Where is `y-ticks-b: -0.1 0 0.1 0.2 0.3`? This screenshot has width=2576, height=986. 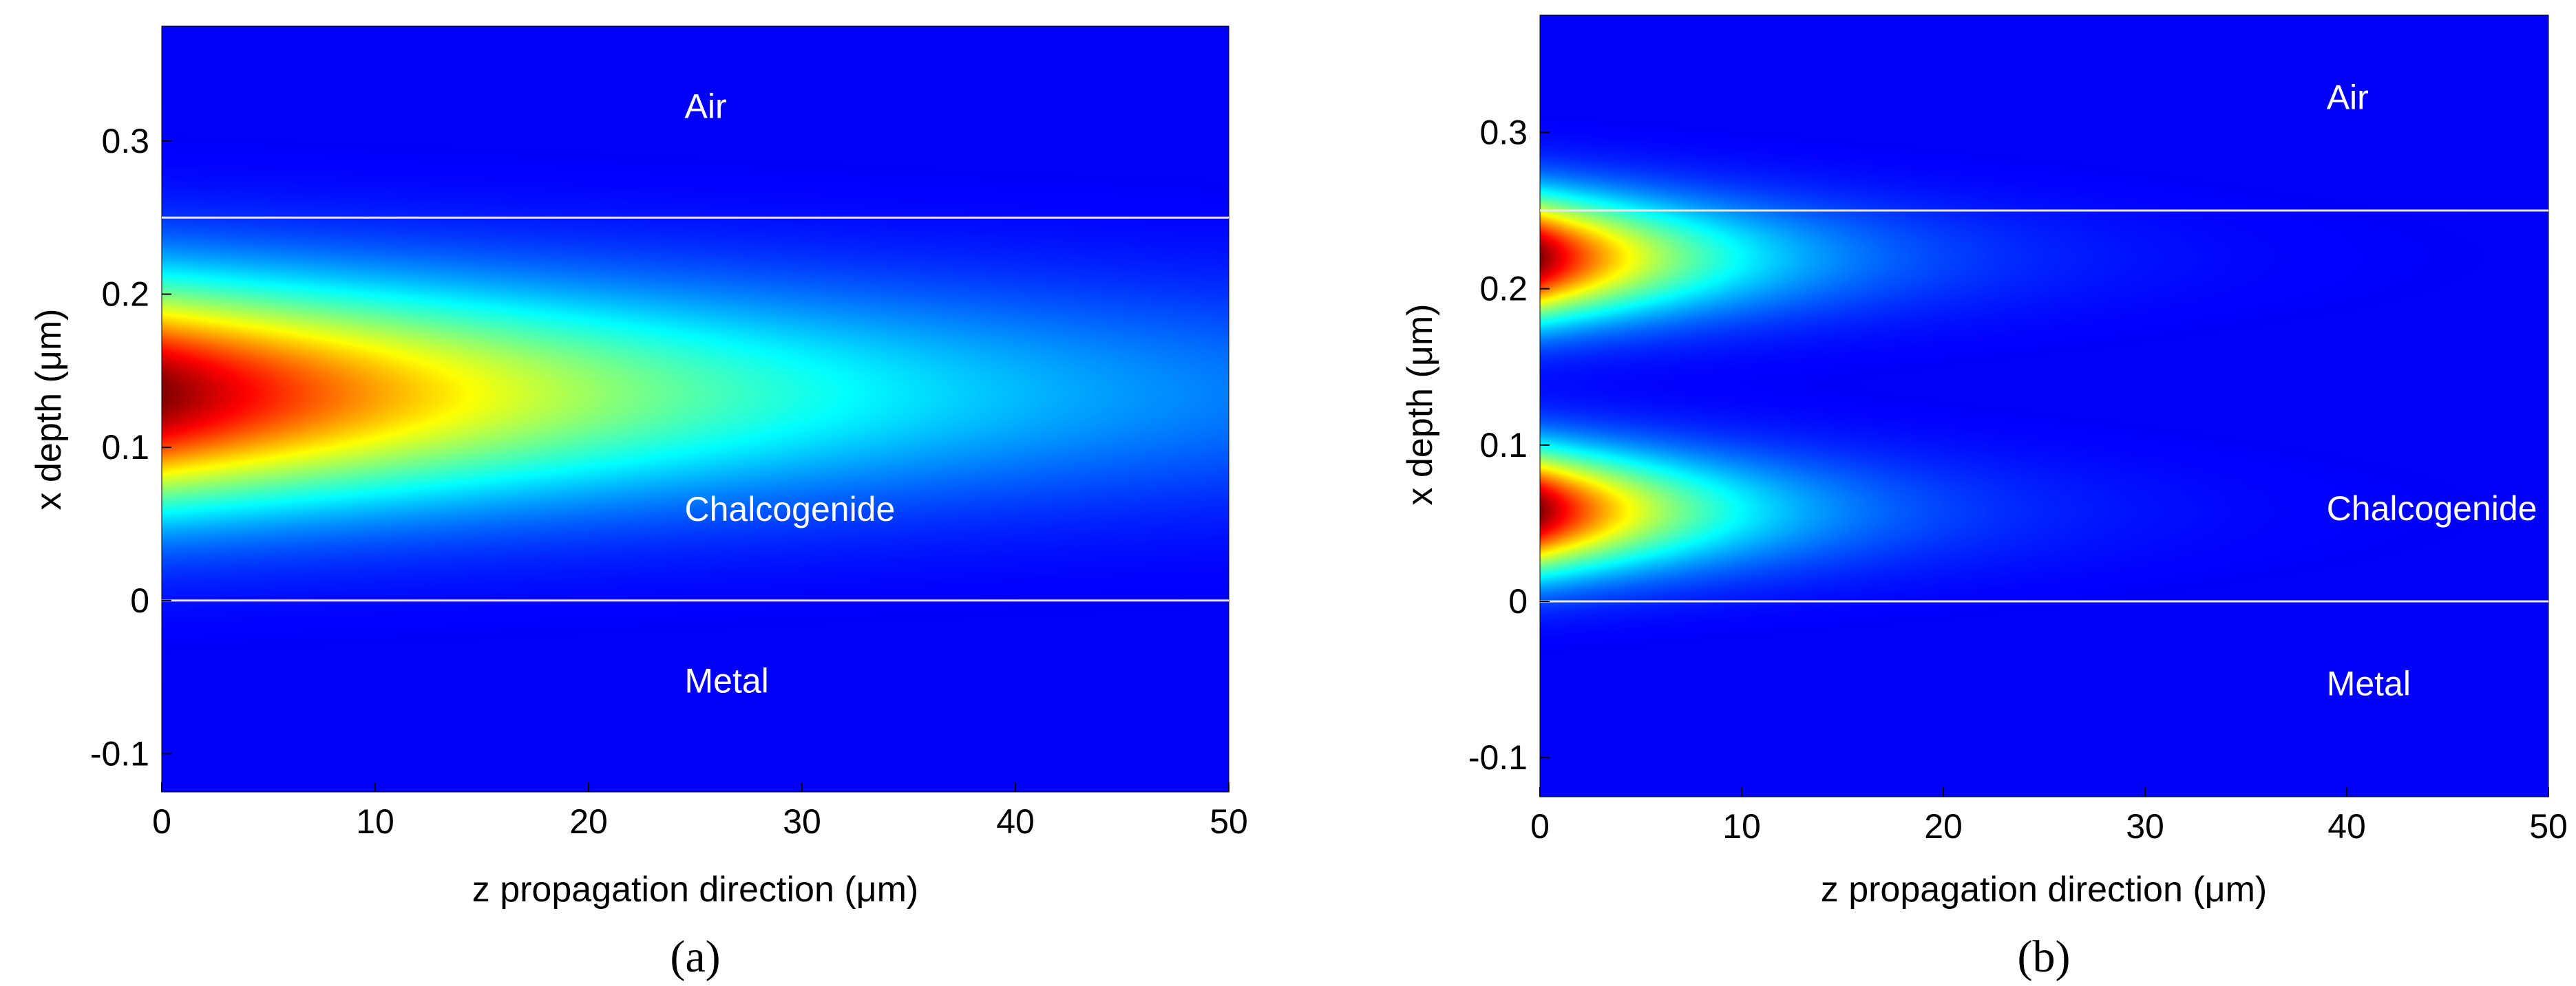
y-ticks-b: -0.1 0 0.1 0.2 0.3 is located at coordinates (1509, 445).